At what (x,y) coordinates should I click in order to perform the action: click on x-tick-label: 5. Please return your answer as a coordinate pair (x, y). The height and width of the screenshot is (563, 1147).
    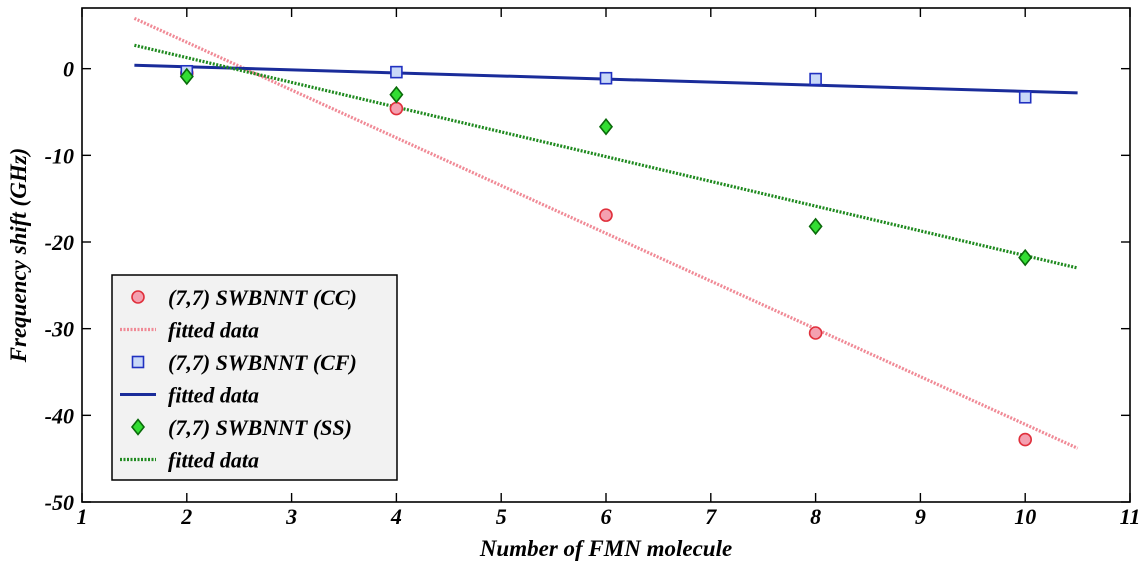
    Looking at the image, I should click on (501, 516).